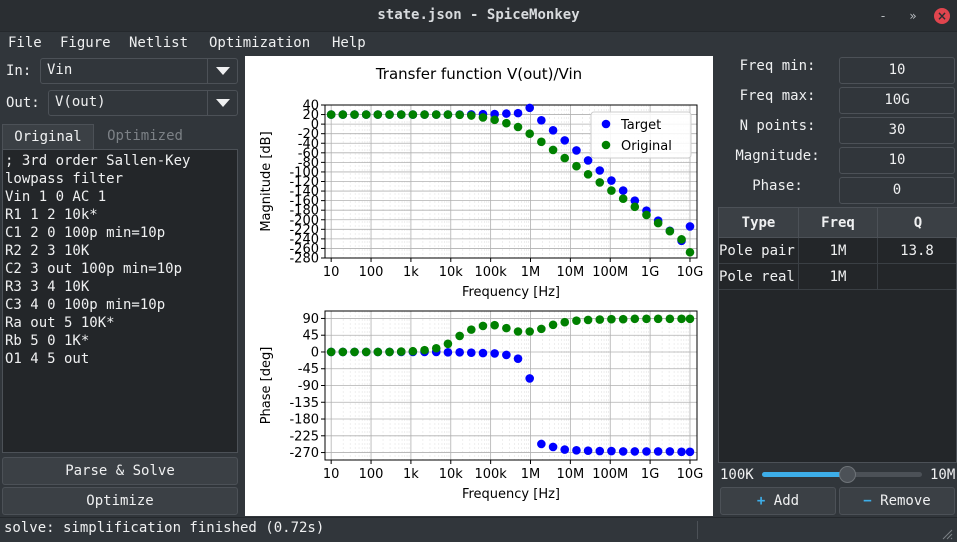 This screenshot has width=957, height=542. Describe the element at coordinates (120, 471) in the screenshot. I see `parse-solve-button: Parse & Solve` at that location.